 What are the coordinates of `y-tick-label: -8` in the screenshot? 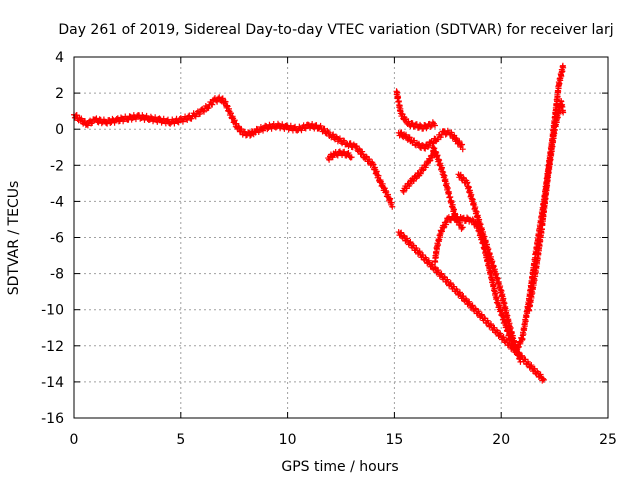 It's located at (57, 275).